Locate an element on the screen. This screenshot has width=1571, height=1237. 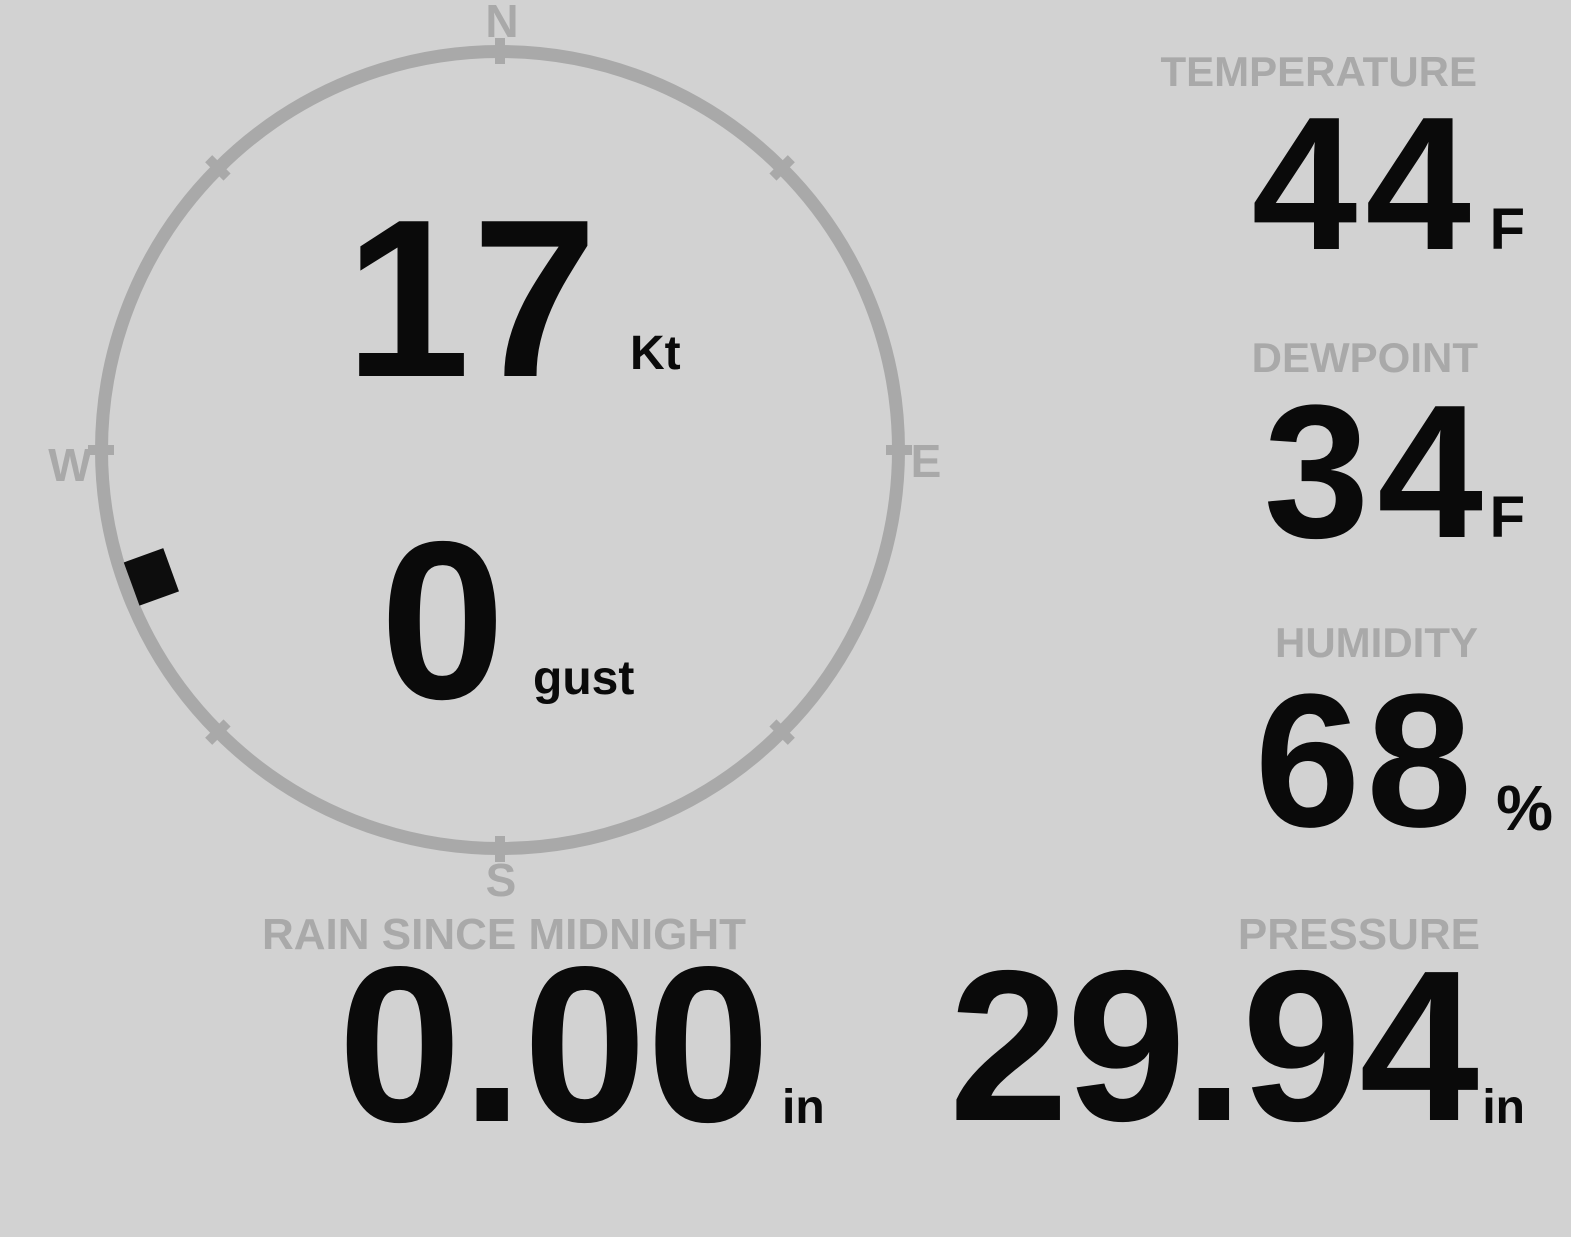
rain-value: 0.00 is located at coordinates (554, 1045).